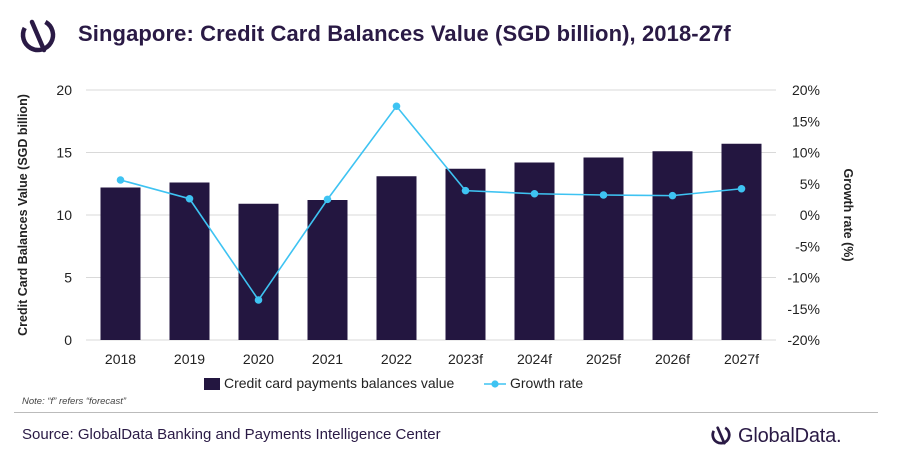 The height and width of the screenshot is (465, 906). Describe the element at coordinates (806, 90) in the screenshot. I see `y2-tick-label: 20%` at that location.